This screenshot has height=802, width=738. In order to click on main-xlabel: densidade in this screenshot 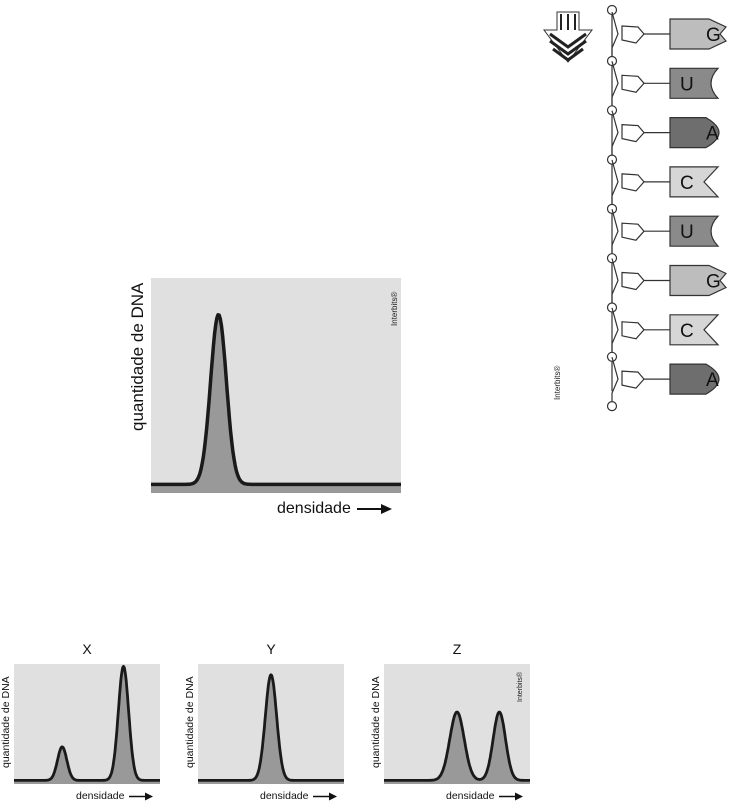, I will do `click(335, 509)`.